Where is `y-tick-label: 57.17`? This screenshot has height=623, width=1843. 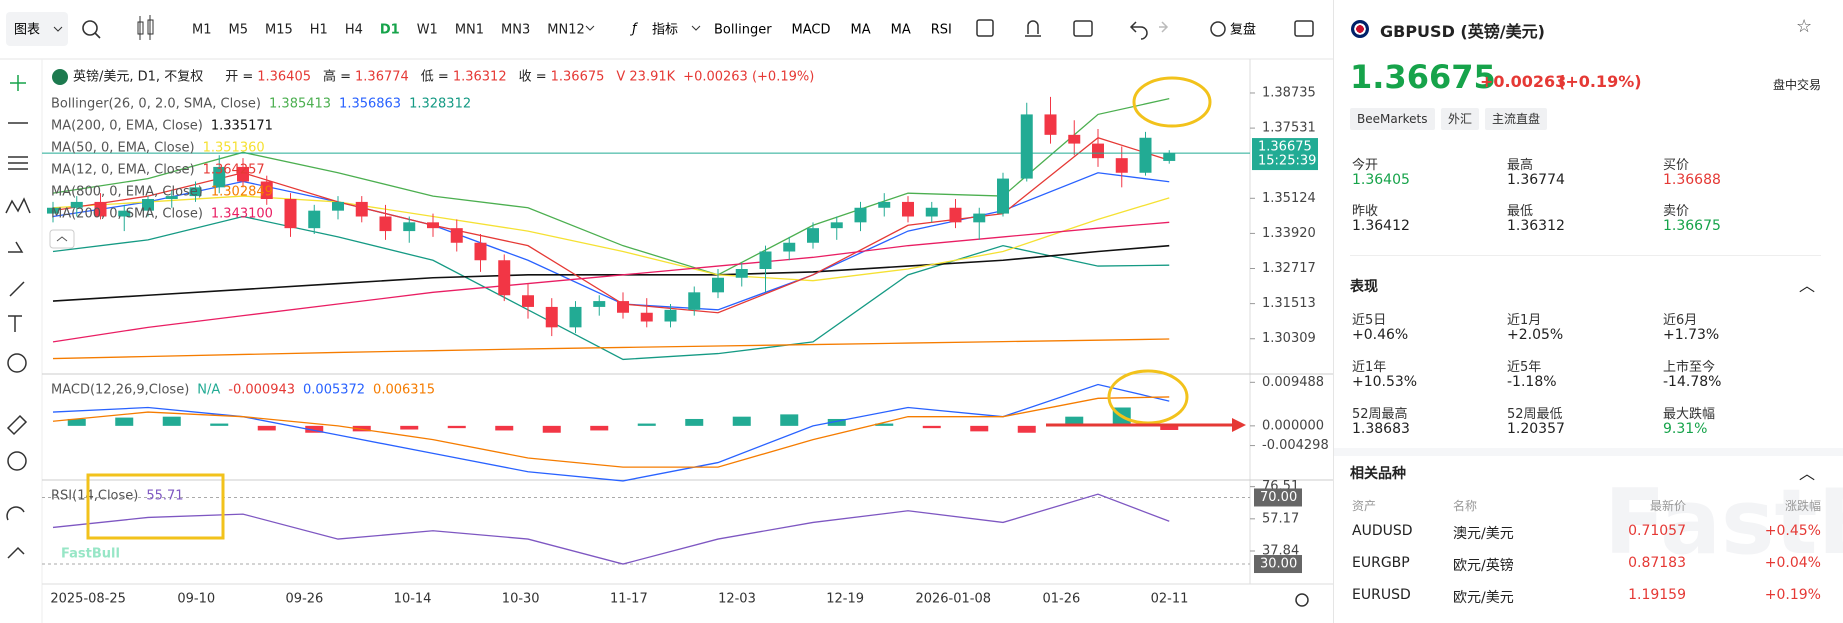
y-tick-label: 57.17 is located at coordinates (1280, 518).